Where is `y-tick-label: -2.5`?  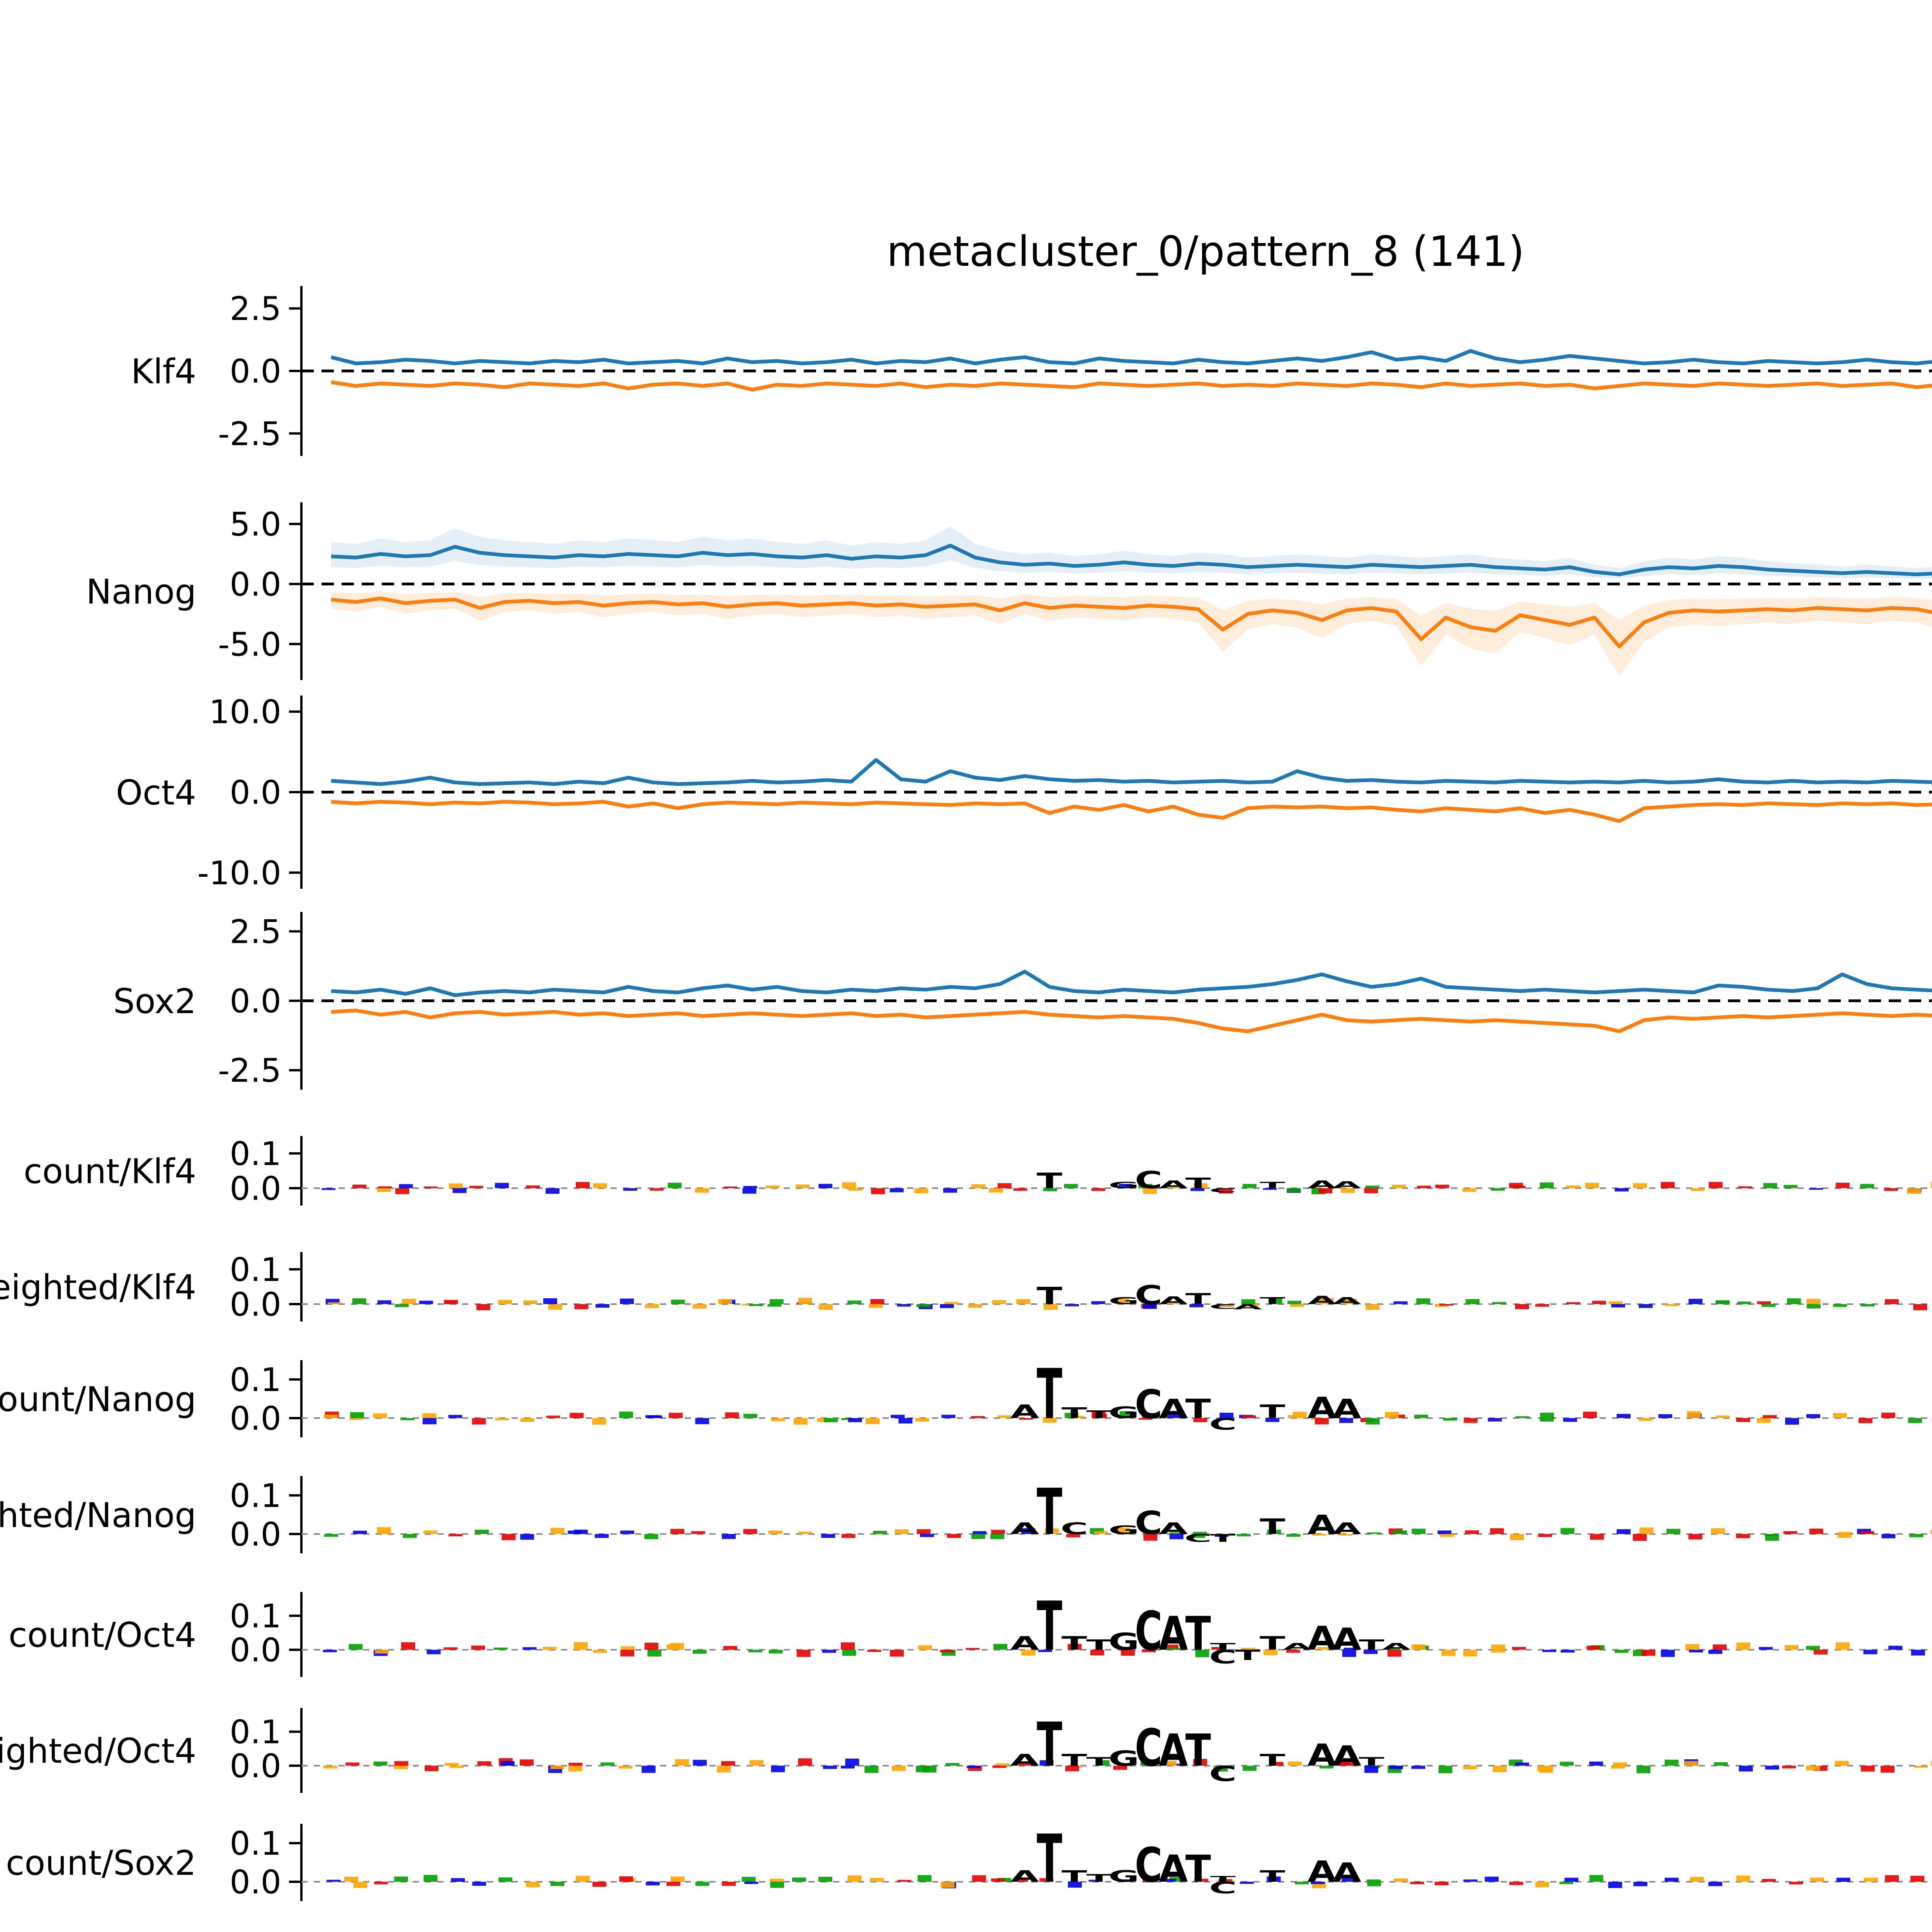 y-tick-label: -2.5 is located at coordinates (250, 434).